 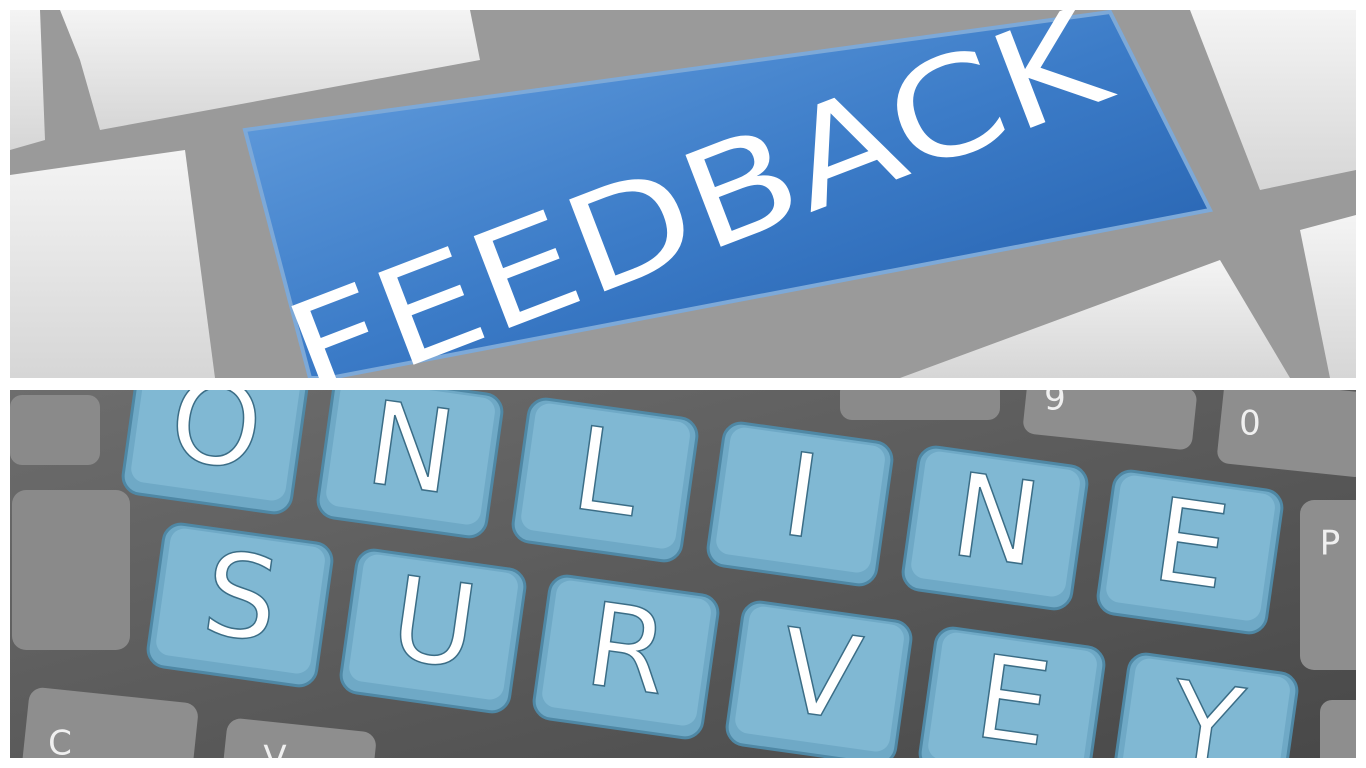 I want to click on letter-key: U, so click(x=433, y=631).